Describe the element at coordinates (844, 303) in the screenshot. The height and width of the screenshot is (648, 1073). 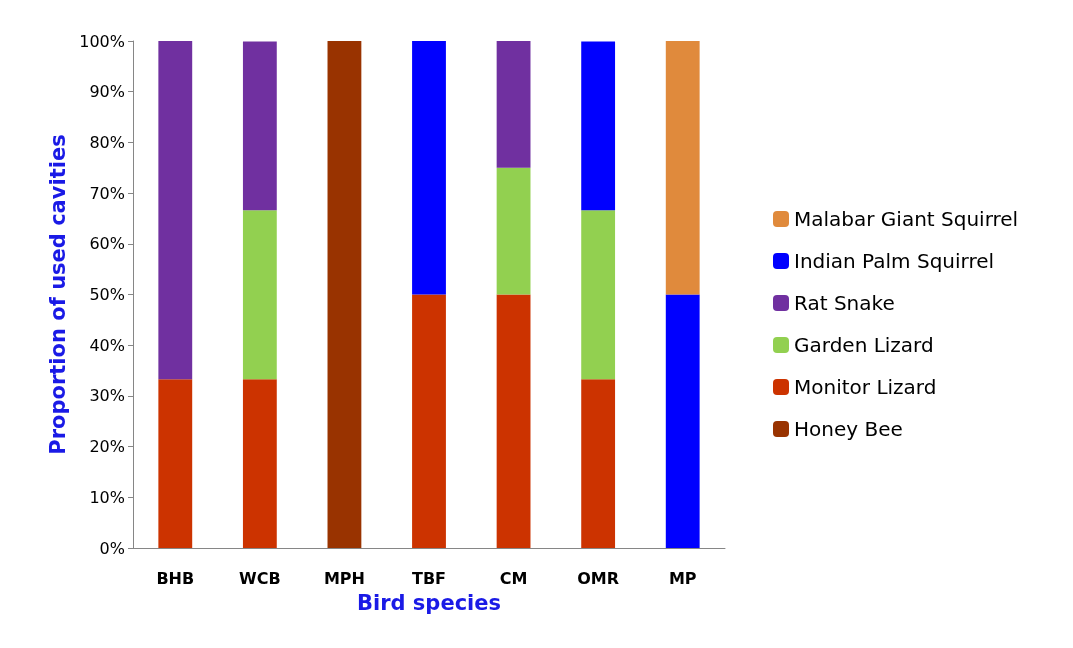
I see `legend-label: Rat Snake` at that location.